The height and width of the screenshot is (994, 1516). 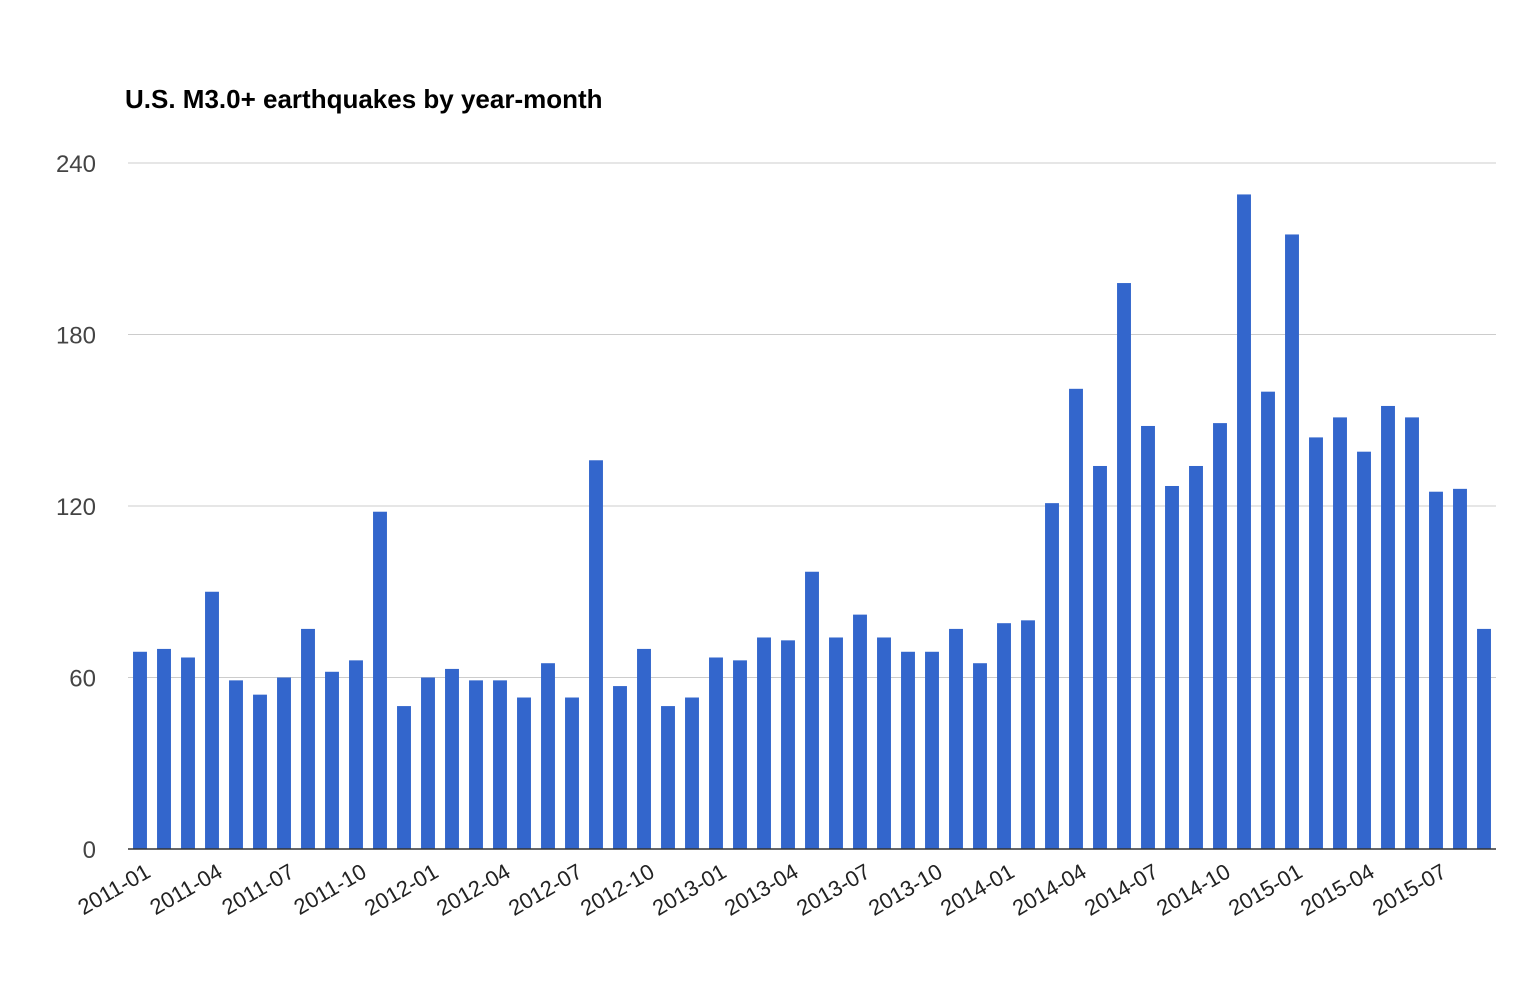 I want to click on y-axis-tick-labels: 0 60 120 180 240, so click(x=76, y=507).